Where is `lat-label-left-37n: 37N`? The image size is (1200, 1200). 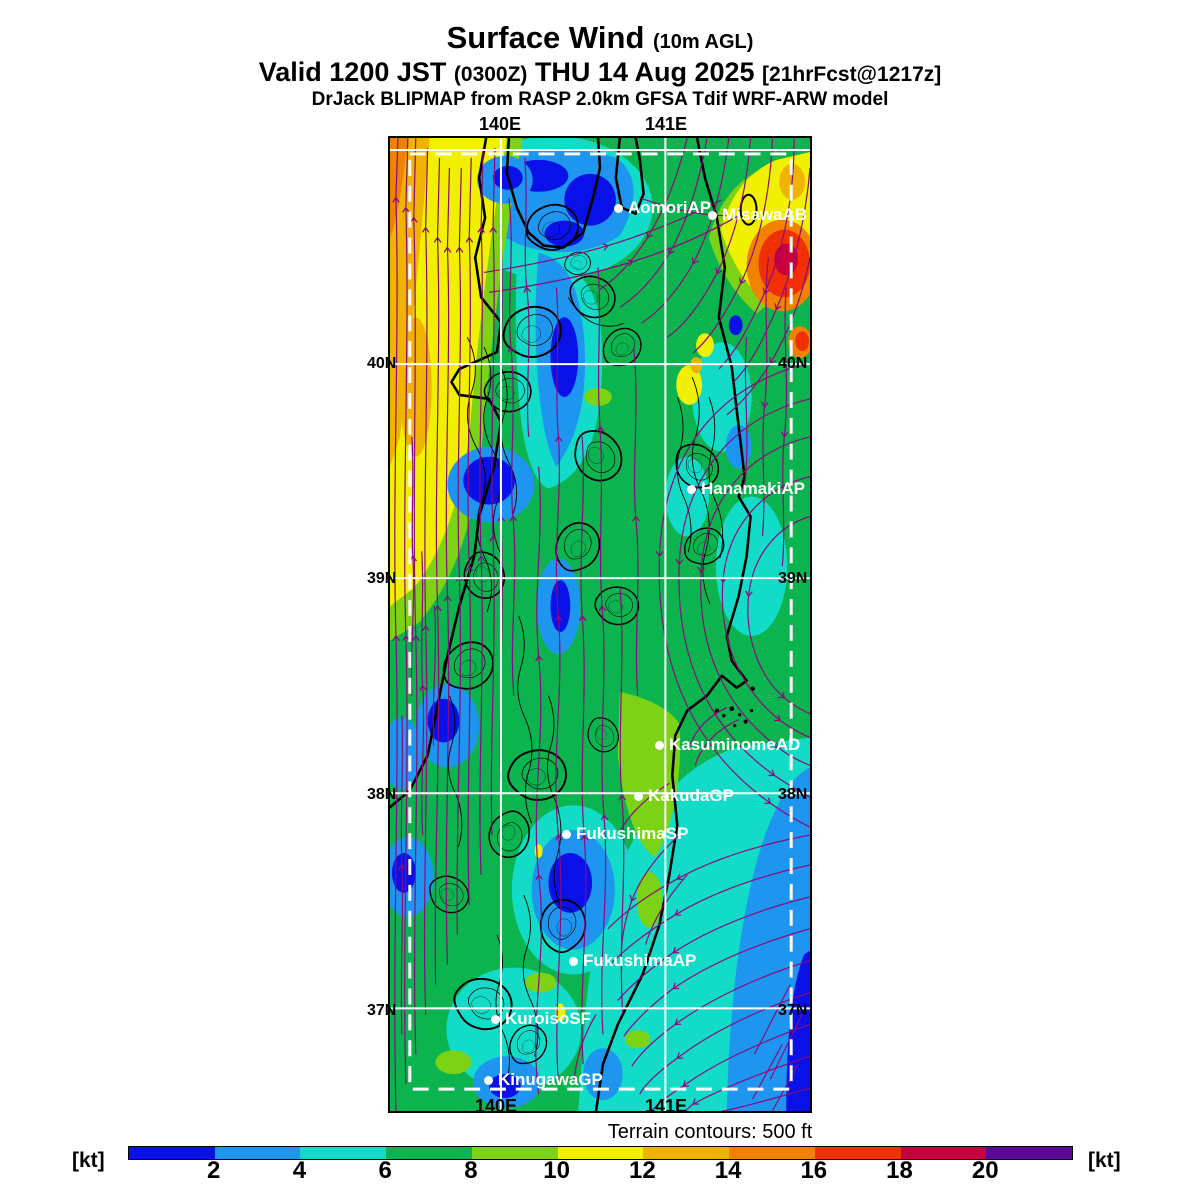
lat-label-left-37n: 37N is located at coordinates (382, 1010).